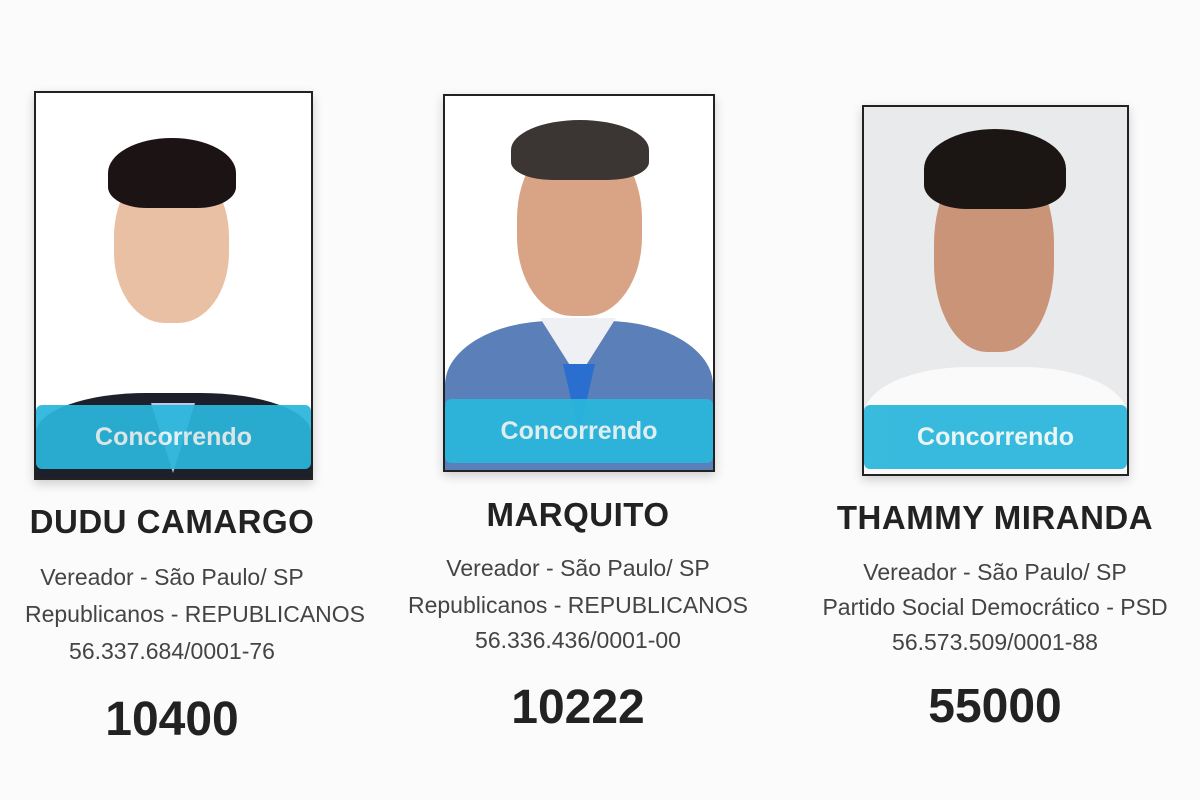  I want to click on candidate-cnpj: 56.337.684/0001-76, so click(172, 651).